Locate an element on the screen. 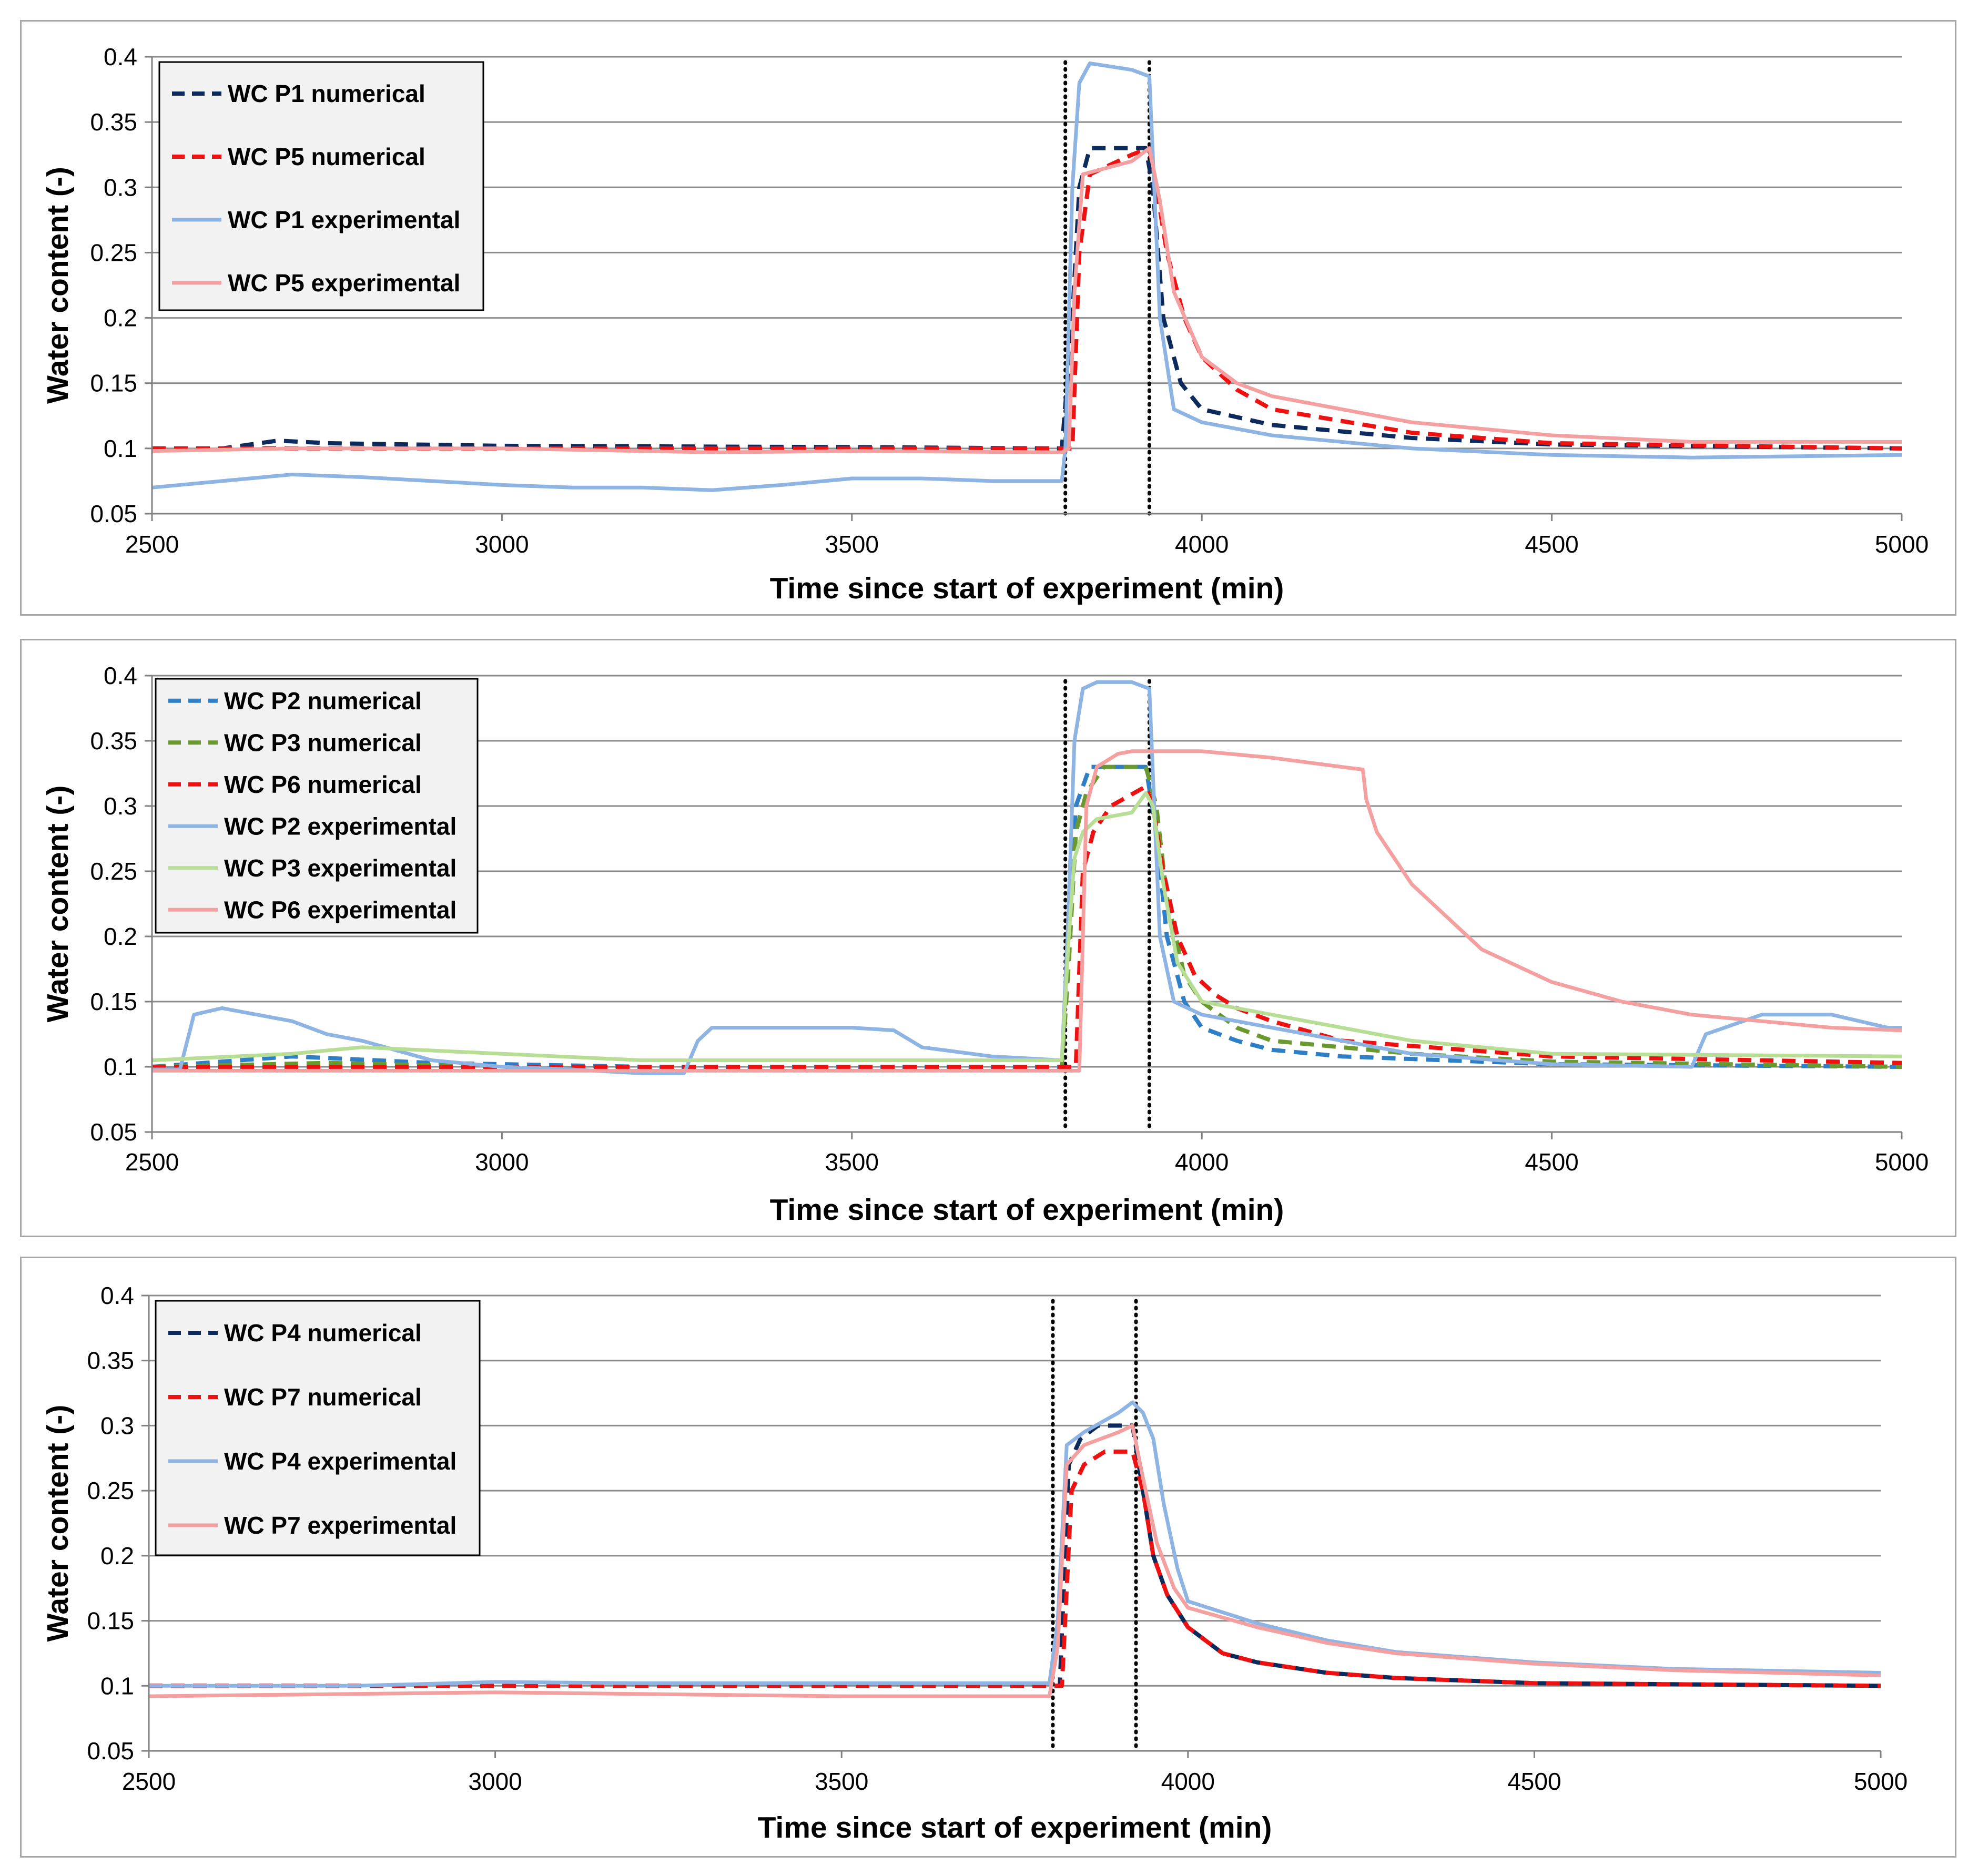  series is located at coordinates (1014, 1549).